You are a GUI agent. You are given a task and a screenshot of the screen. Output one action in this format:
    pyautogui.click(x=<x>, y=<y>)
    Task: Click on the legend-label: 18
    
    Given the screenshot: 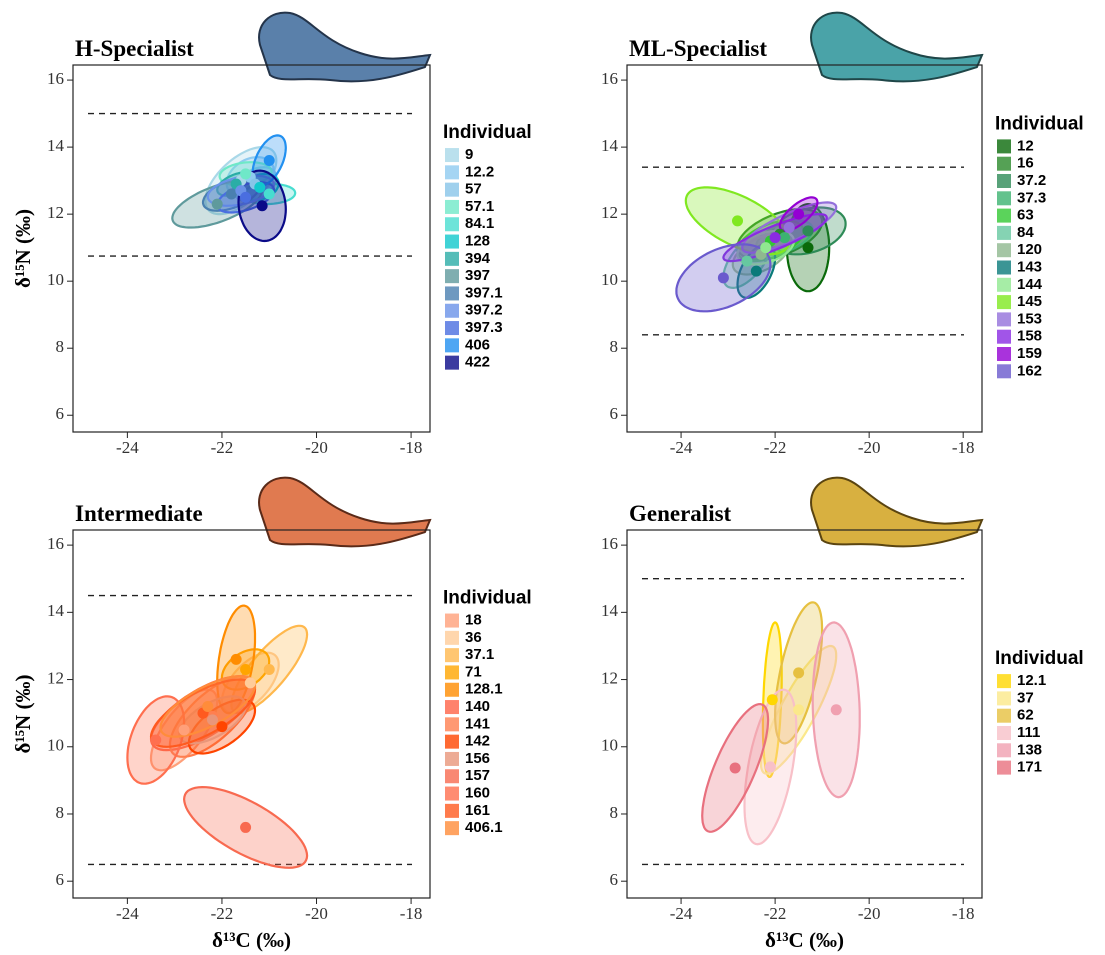 What is the action you would take?
    pyautogui.click(x=473, y=620)
    